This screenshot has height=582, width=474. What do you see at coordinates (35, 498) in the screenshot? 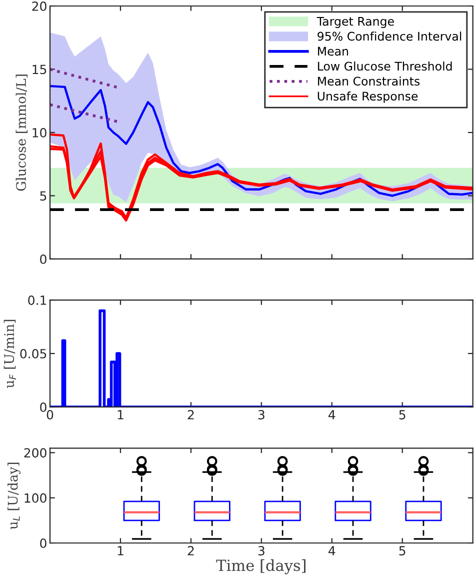
I see `y-tick-label: 100` at bounding box center [35, 498].